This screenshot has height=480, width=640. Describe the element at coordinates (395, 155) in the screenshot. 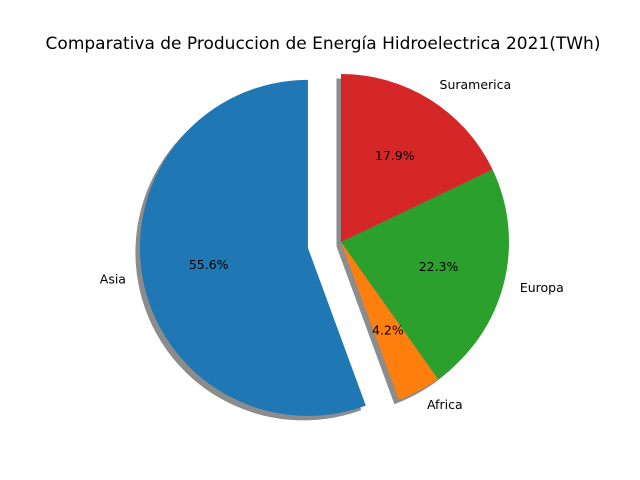

I see `slice-percent-suramerica: 17.9%` at that location.